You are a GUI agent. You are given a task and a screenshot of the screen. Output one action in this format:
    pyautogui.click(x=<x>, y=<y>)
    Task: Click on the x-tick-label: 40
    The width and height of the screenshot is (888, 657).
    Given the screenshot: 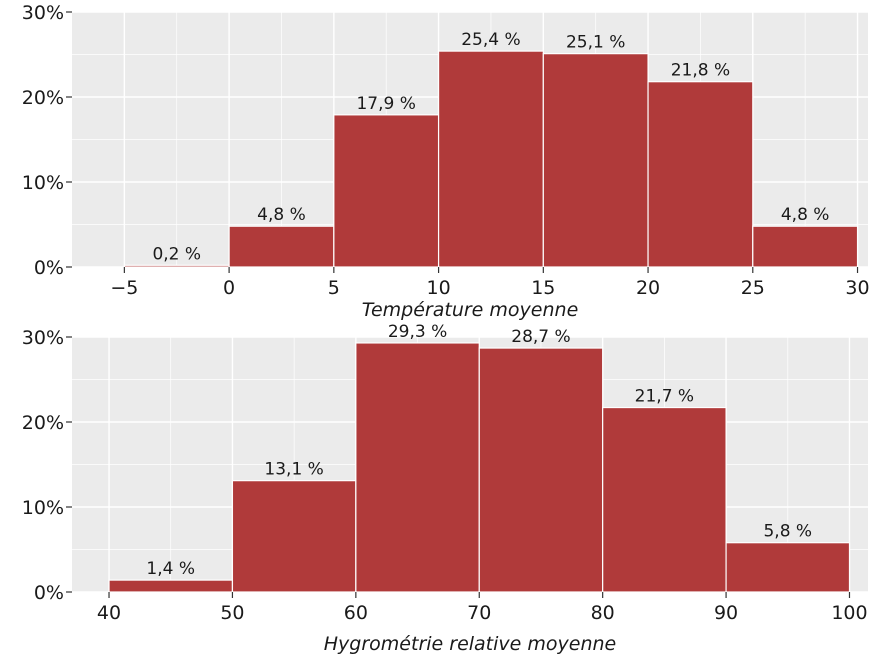 What is the action you would take?
    pyautogui.click(x=109, y=613)
    